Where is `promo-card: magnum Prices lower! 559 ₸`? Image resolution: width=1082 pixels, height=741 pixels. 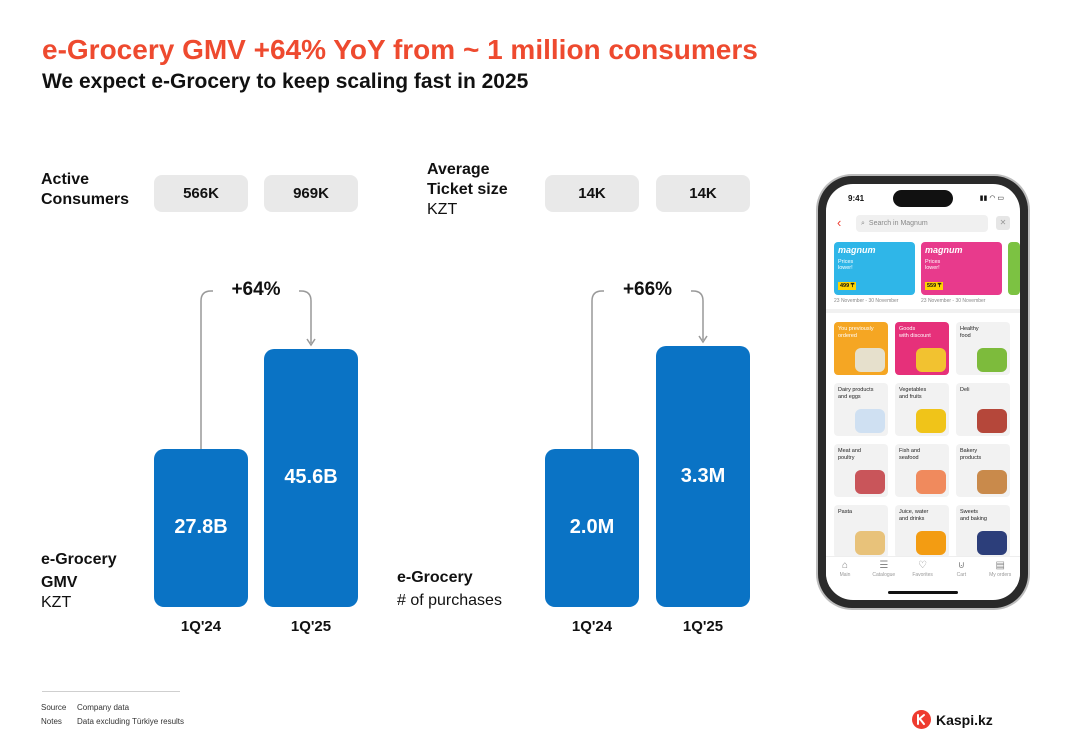
promo-card: magnum Prices lower! 559 ₸ is located at coordinates (961, 268).